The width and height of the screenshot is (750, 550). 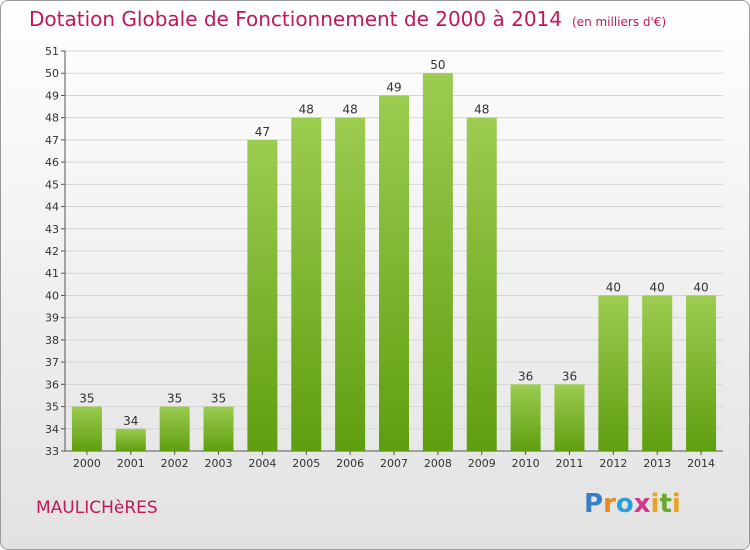 I want to click on y-tick-label: 50, so click(x=52, y=73).